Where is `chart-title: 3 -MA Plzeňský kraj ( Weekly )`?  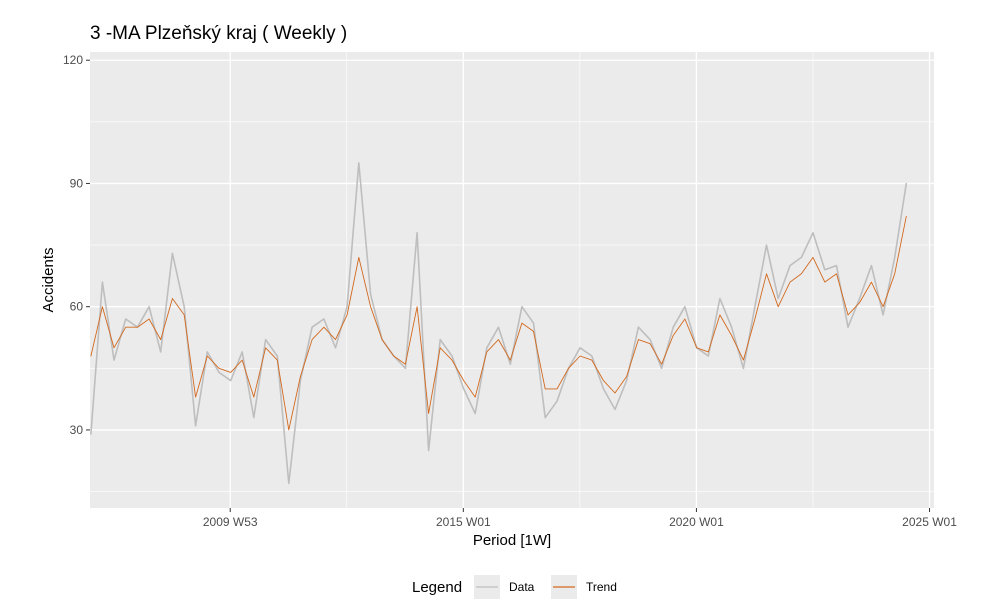 chart-title: 3 -MA Plzeňský kraj ( Weekly ) is located at coordinates (218, 33).